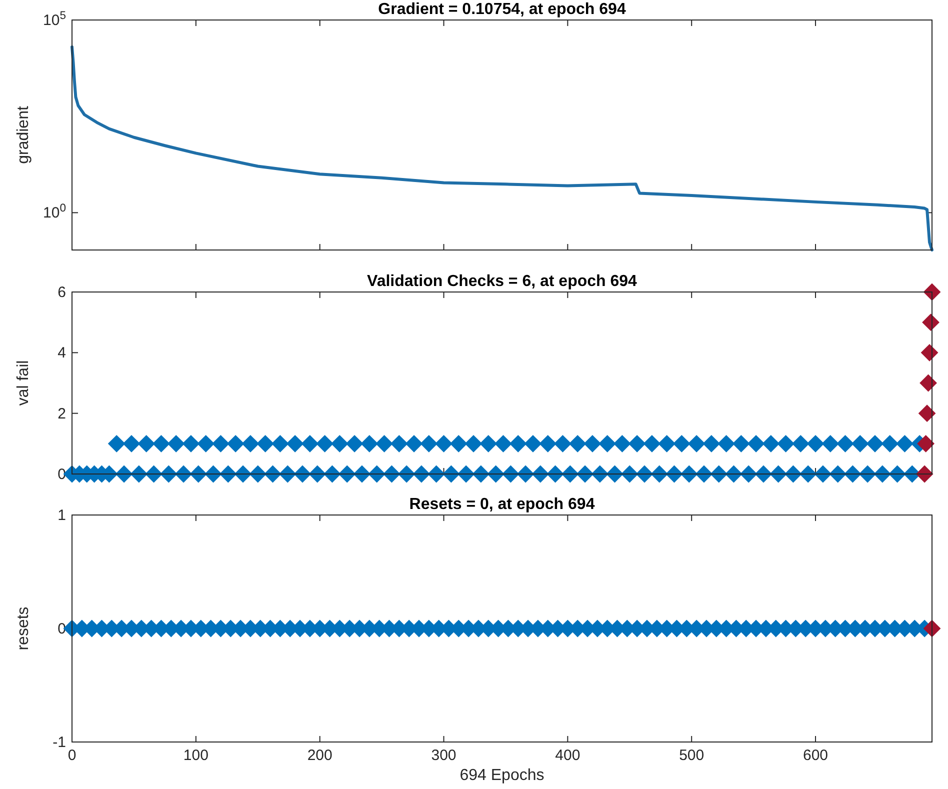  Describe the element at coordinates (502, 775) in the screenshot. I see `x-axis-title: 694 Epochs` at that location.